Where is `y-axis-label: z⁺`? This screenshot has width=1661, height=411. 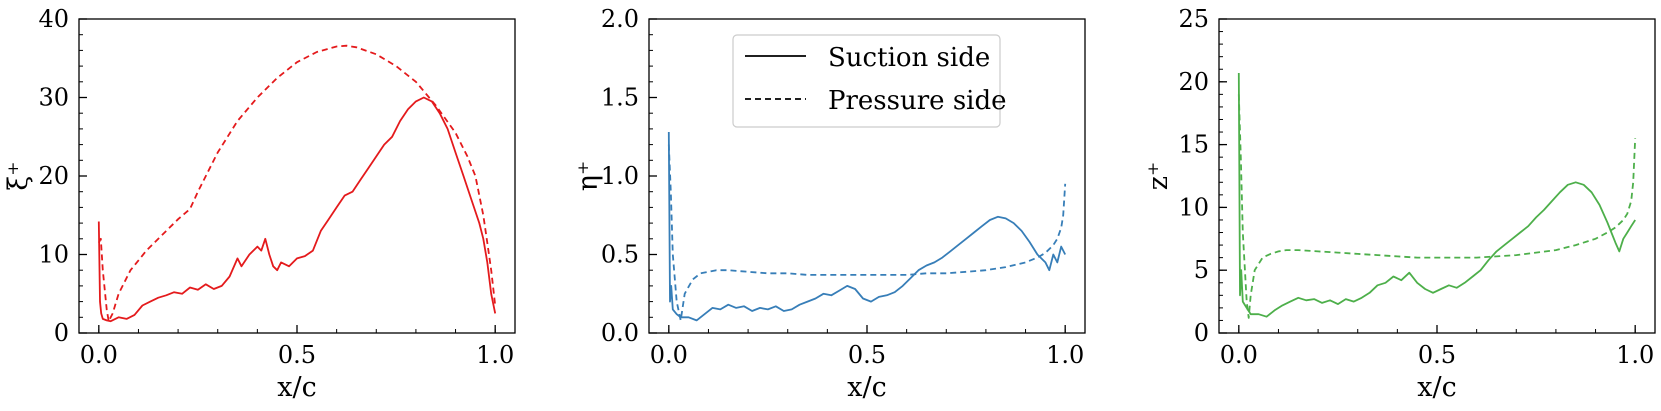
y-axis-label: z⁺ is located at coordinates (1158, 176).